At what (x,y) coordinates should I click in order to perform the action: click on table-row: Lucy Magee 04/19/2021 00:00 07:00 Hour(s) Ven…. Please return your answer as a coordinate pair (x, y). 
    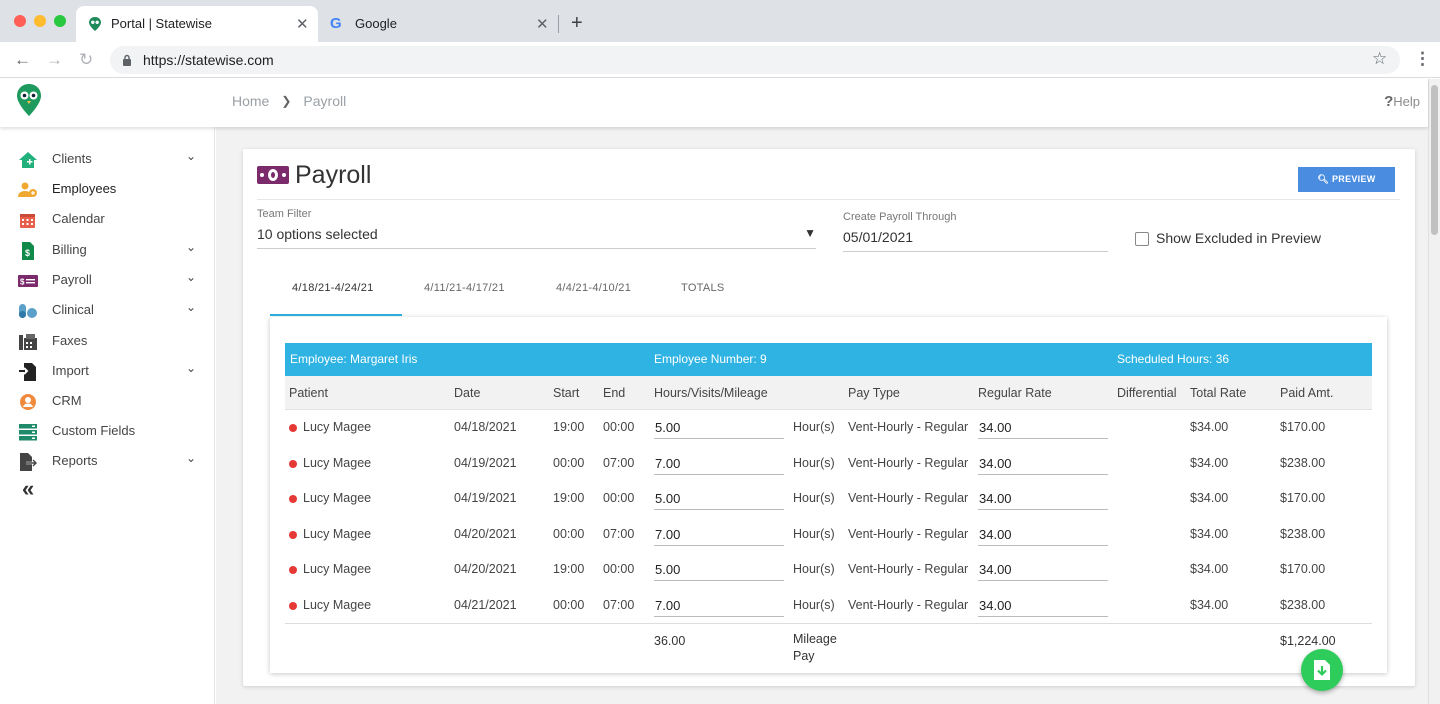
    Looking at the image, I should click on (828, 463).